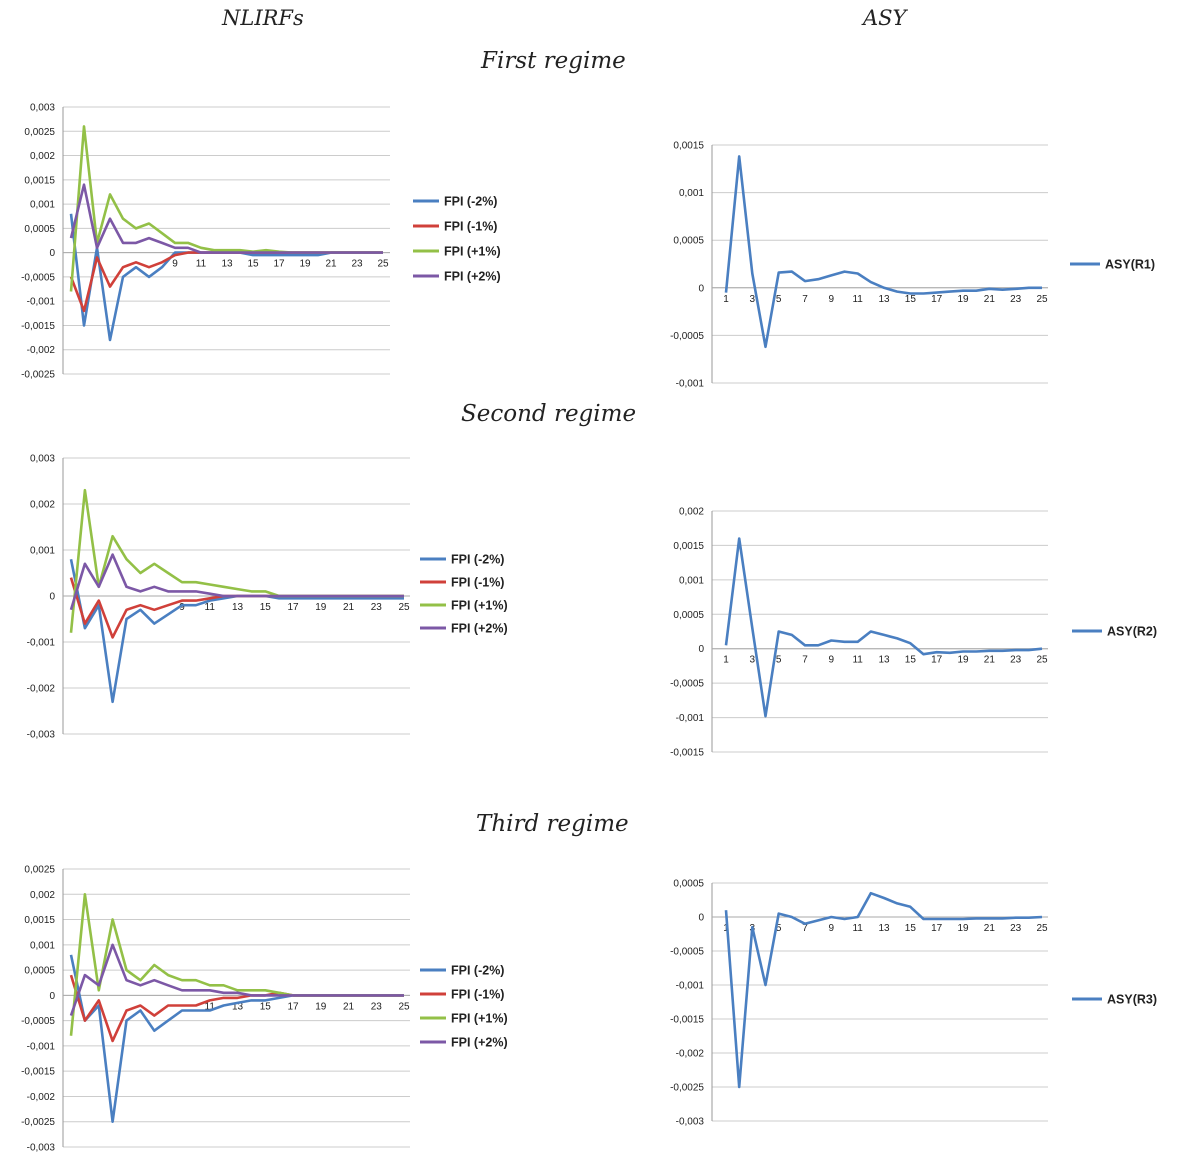 The image size is (1182, 1153). I want to click on y-tick-label: 0,003, so click(42, 459).